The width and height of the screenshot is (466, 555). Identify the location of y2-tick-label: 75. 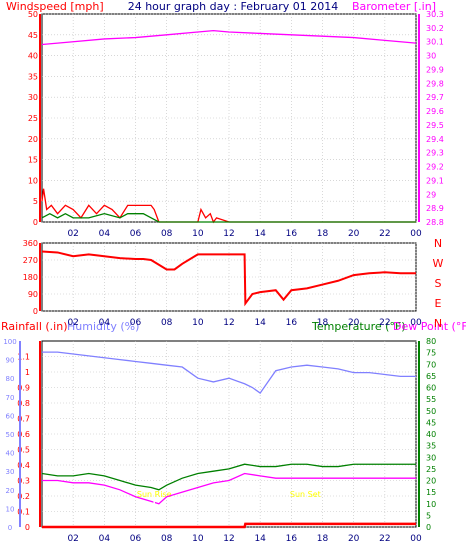
(431, 353).